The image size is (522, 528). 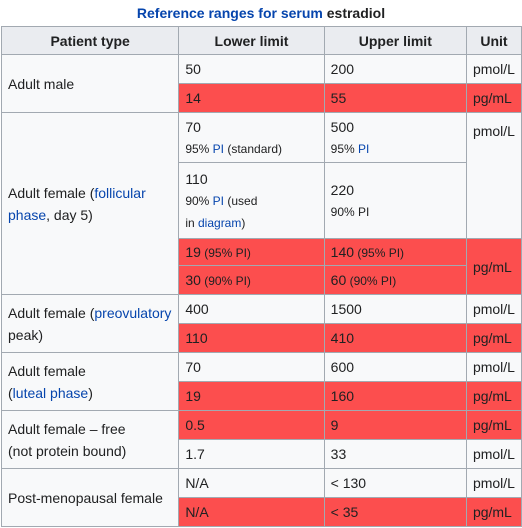 What do you see at coordinates (251, 98) in the screenshot?
I see `lower-limit-cell: 14` at bounding box center [251, 98].